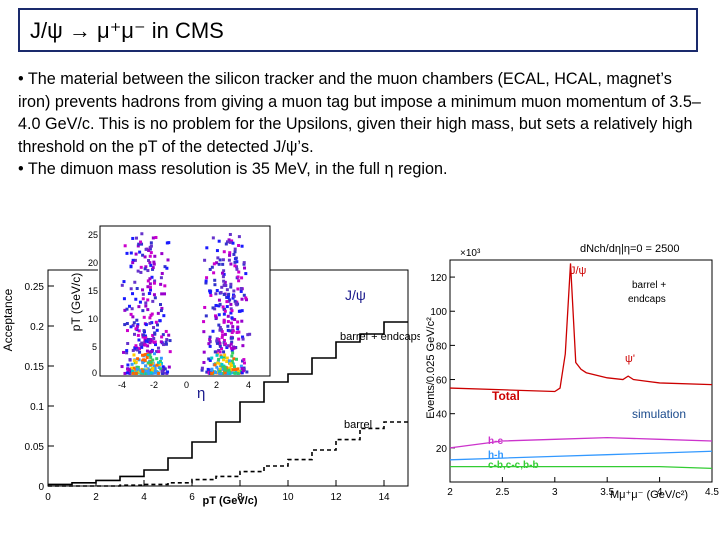  I want to click on acceptance-ytick-label: 0.25, so click(35, 287).